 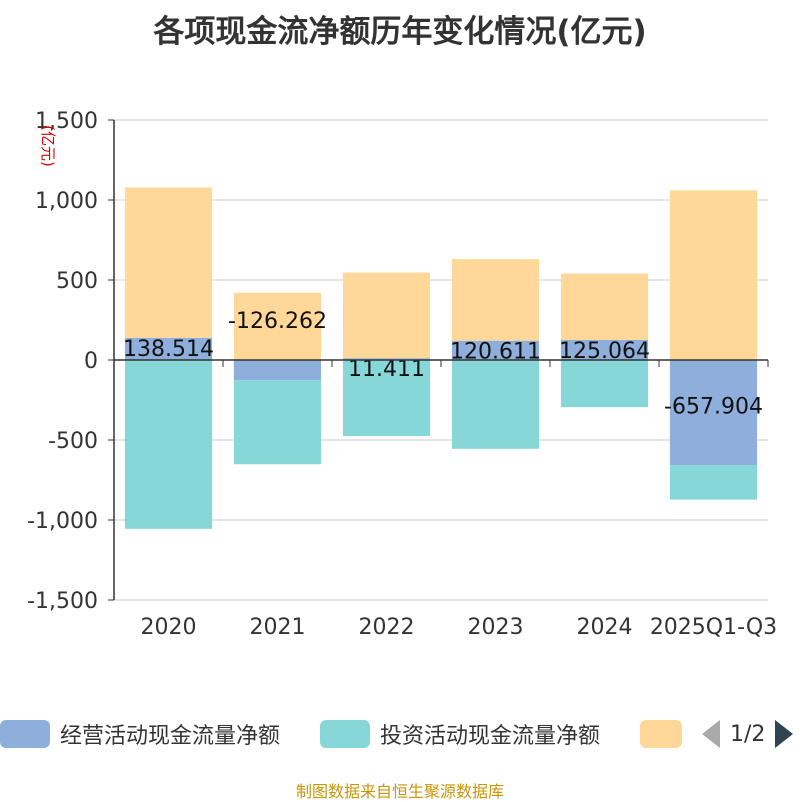 What do you see at coordinates (62, 601) in the screenshot?
I see `y-tick-label: -1,500` at bounding box center [62, 601].